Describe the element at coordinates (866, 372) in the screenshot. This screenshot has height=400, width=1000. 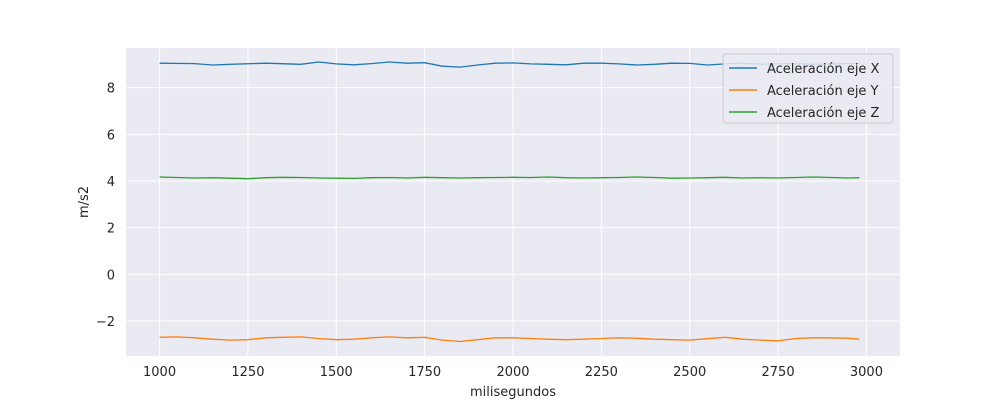
I see `x-tick-label: 3000` at that location.